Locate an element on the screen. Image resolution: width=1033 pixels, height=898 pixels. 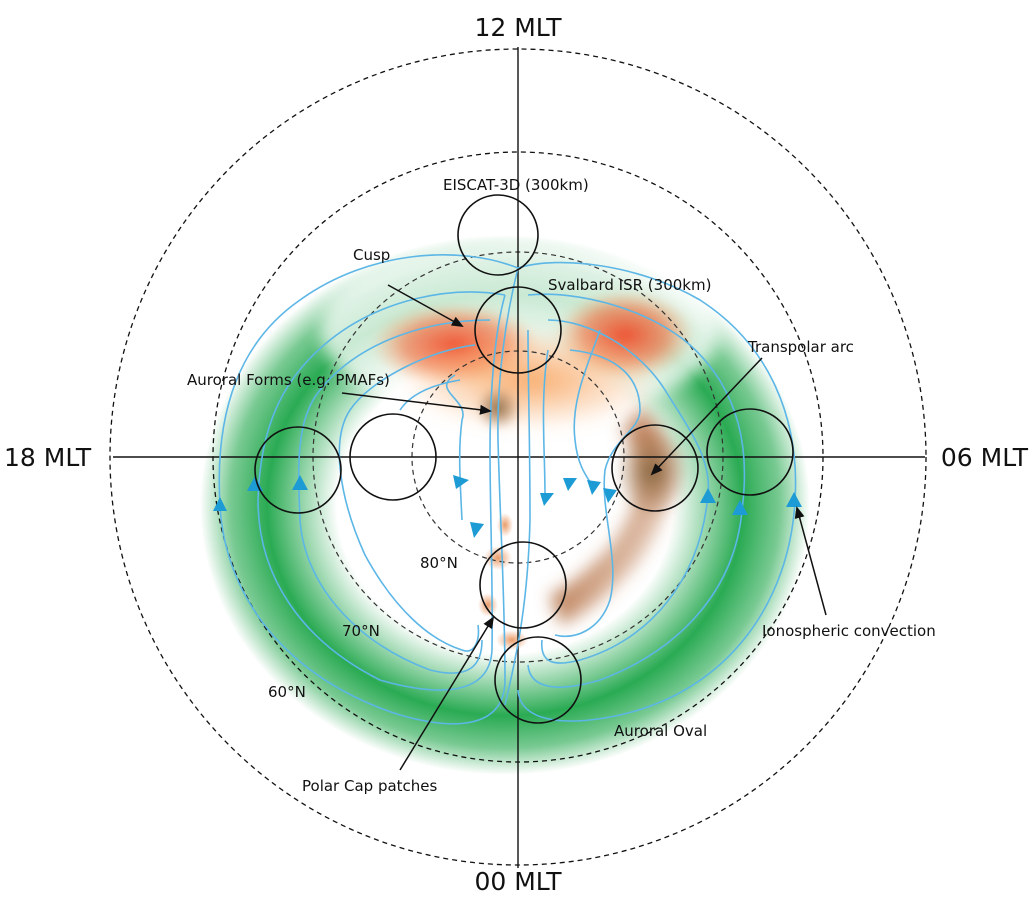
ionospheric-convection-label: Ionospheric convection is located at coordinates (849, 631).